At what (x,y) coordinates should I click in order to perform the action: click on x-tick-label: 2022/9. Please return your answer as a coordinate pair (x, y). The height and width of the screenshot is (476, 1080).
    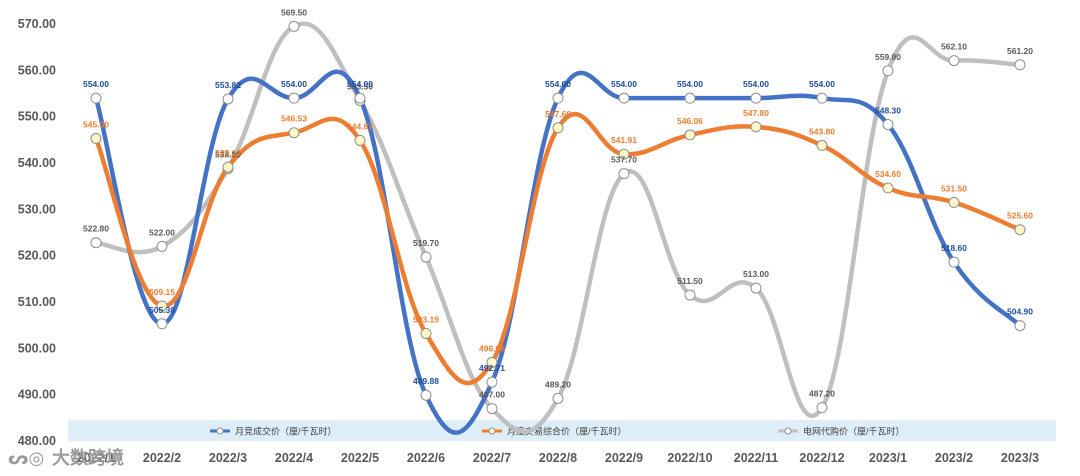
    Looking at the image, I should click on (624, 458).